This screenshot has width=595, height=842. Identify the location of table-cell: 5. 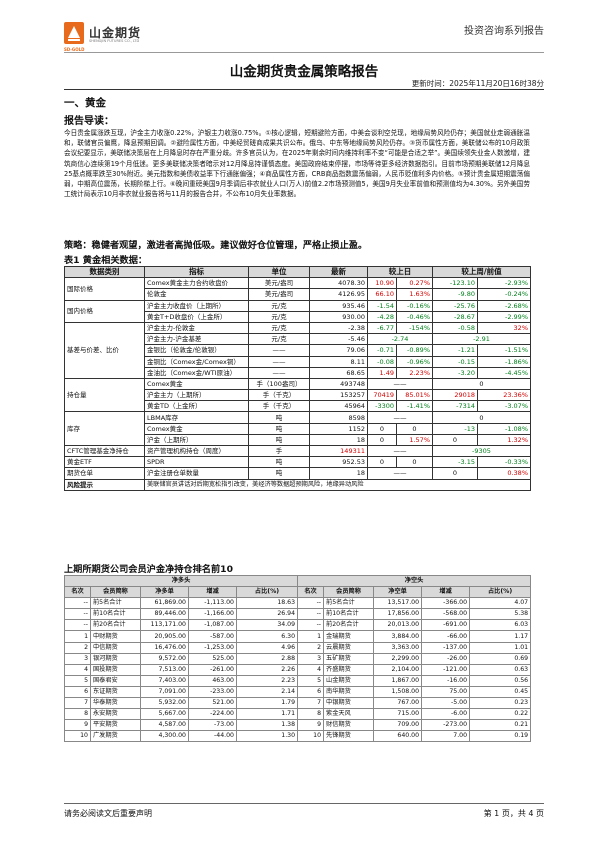
(77, 680).